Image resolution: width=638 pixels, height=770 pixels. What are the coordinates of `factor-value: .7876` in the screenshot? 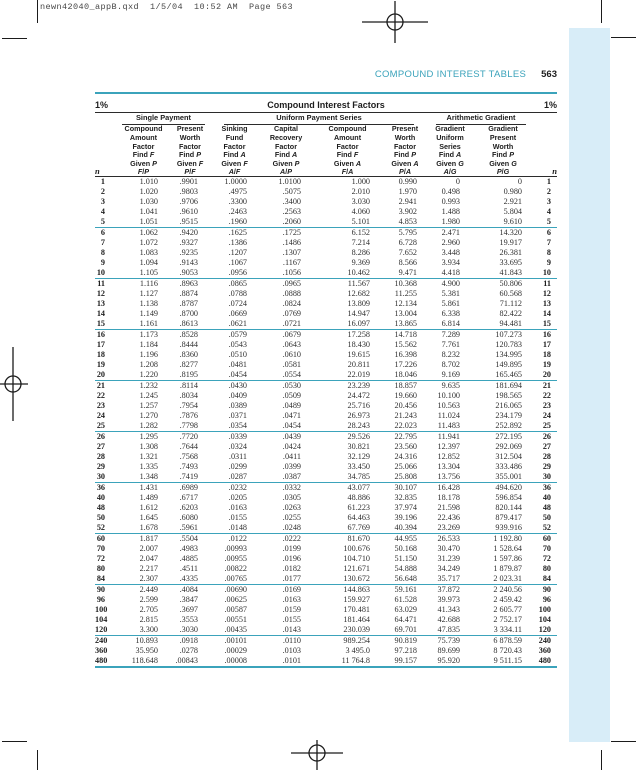 It's located at (189, 415).